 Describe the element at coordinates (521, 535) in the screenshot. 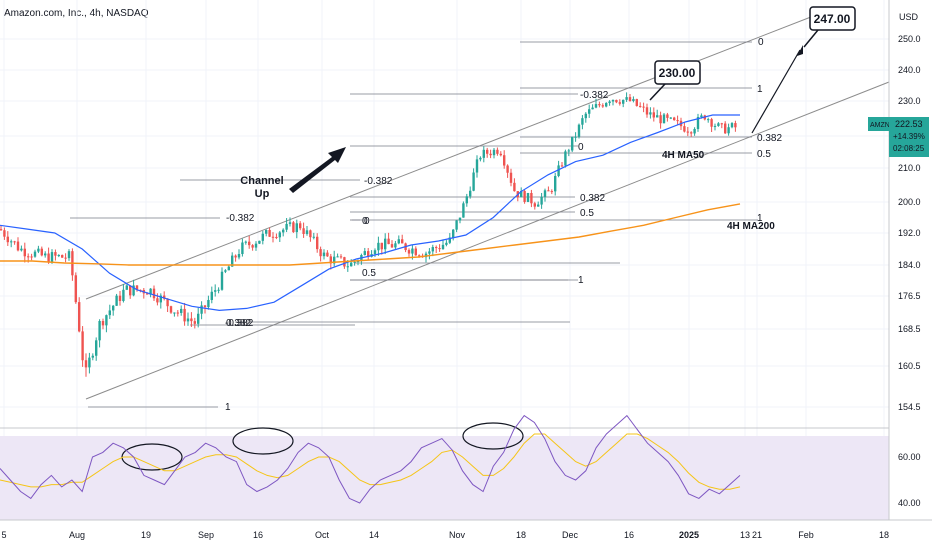

I see `time-tick-label: 18` at that location.